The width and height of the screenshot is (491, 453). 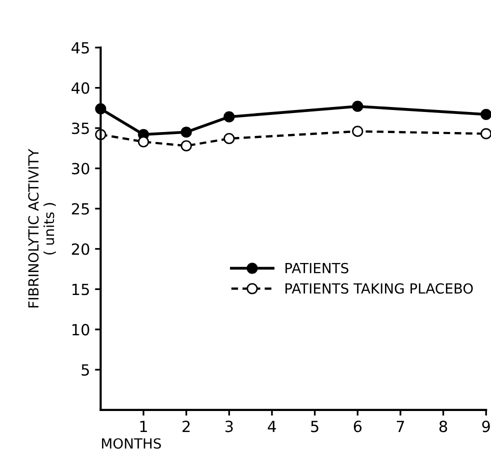 What do you see at coordinates (272, 426) in the screenshot?
I see `x-tick-label: 4` at bounding box center [272, 426].